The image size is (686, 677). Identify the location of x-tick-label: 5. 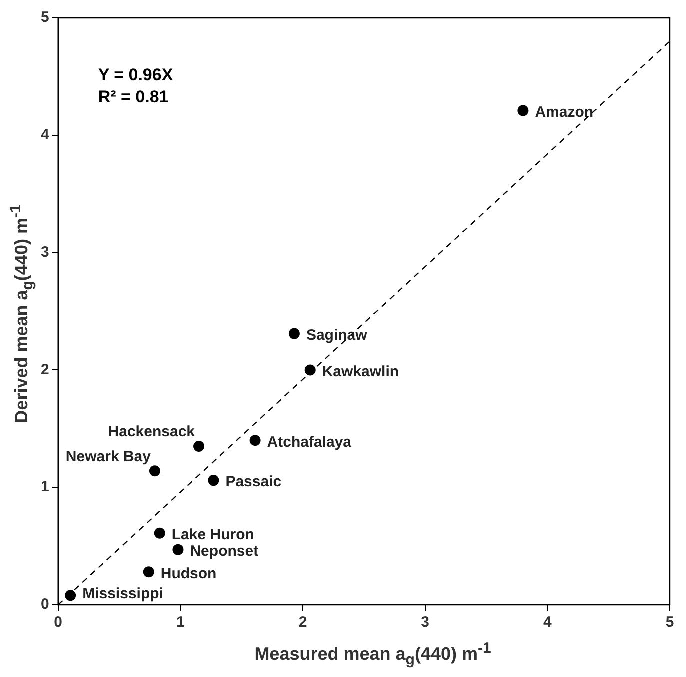
(670, 623).